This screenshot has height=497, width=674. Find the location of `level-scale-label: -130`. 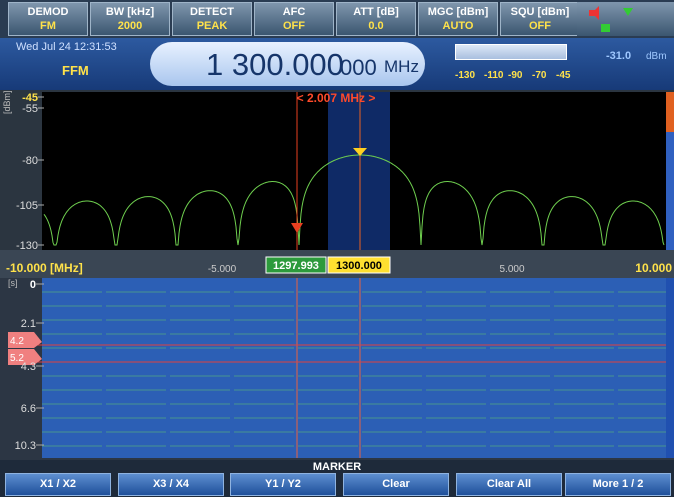

level-scale-label: -130 is located at coordinates (465, 75).